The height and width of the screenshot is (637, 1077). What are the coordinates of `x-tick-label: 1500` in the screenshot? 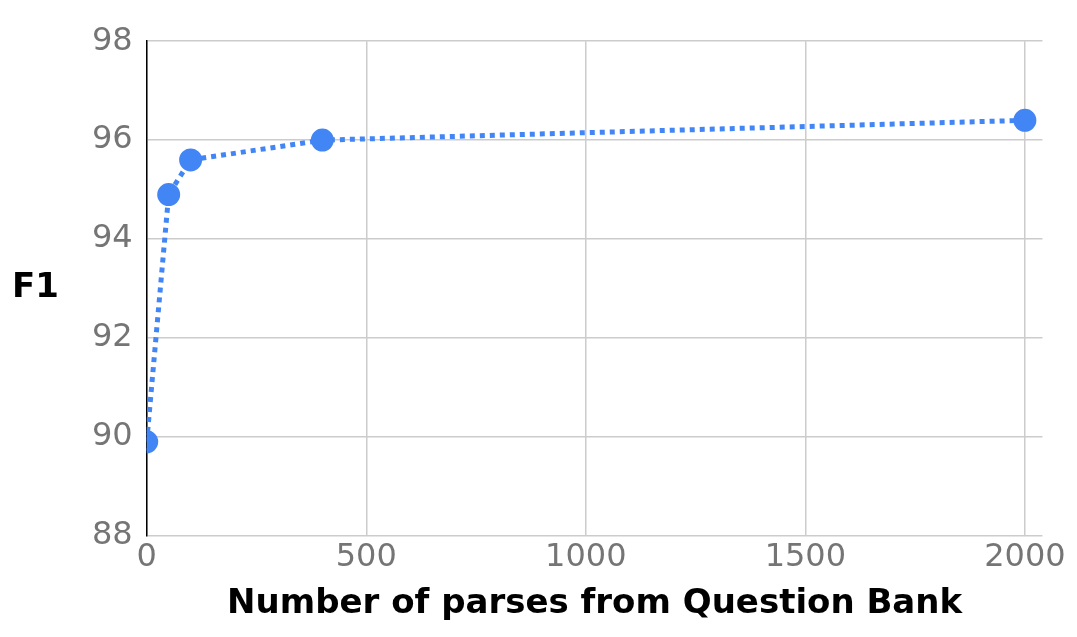 It's located at (805, 555).